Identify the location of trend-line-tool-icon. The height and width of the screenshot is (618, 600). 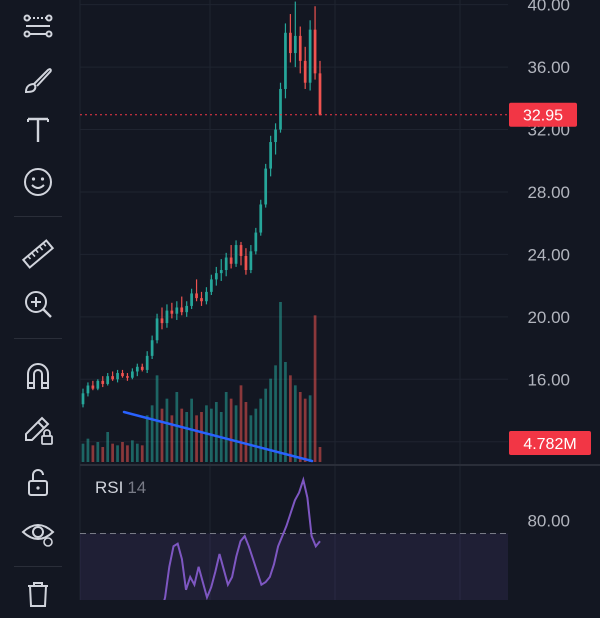
(38, 26).